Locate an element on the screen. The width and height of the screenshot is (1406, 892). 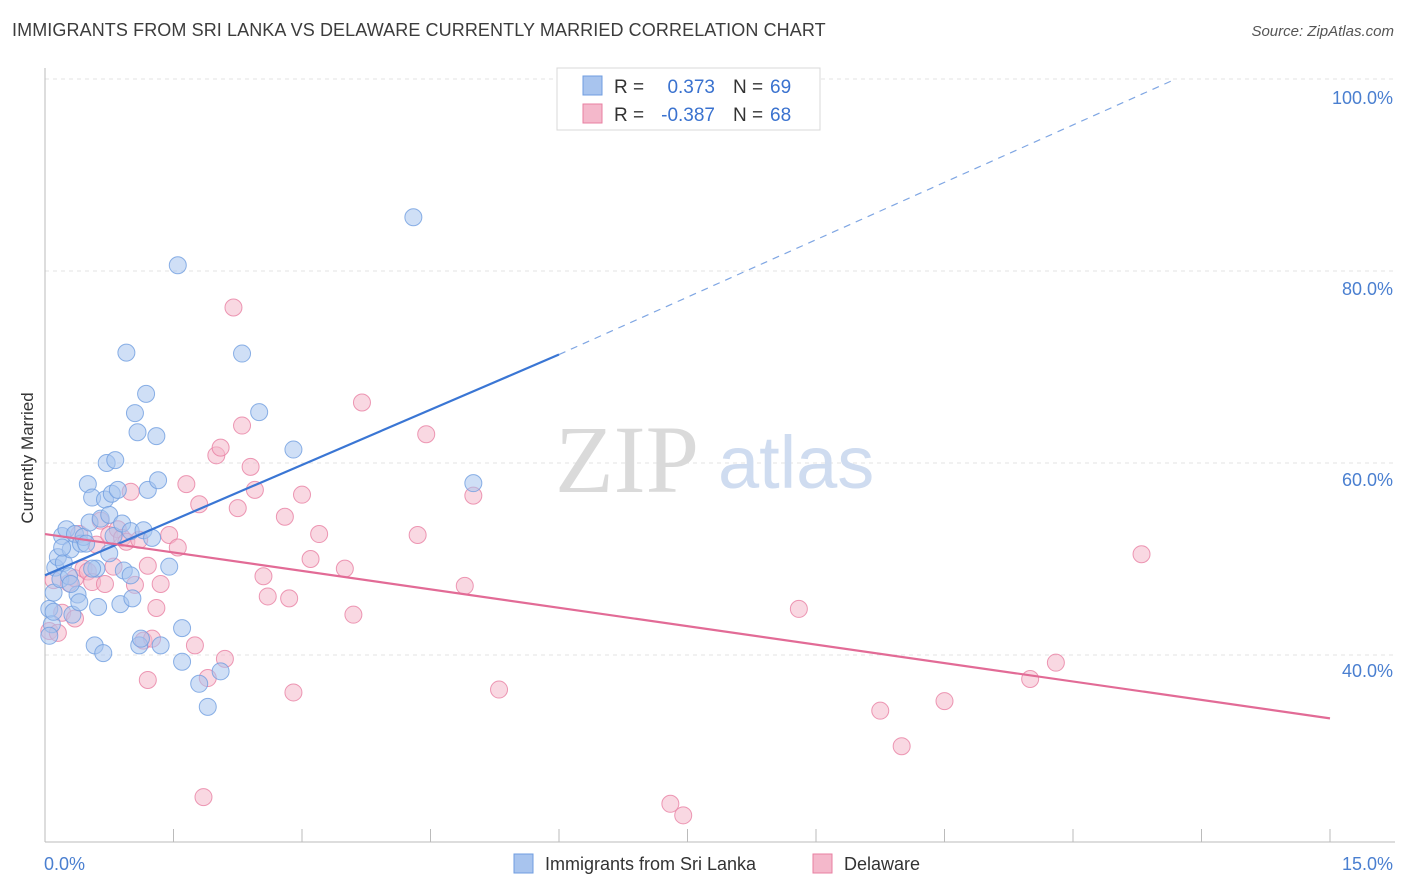
sri-lanka-trend-extension is located at coordinates (867, 217).